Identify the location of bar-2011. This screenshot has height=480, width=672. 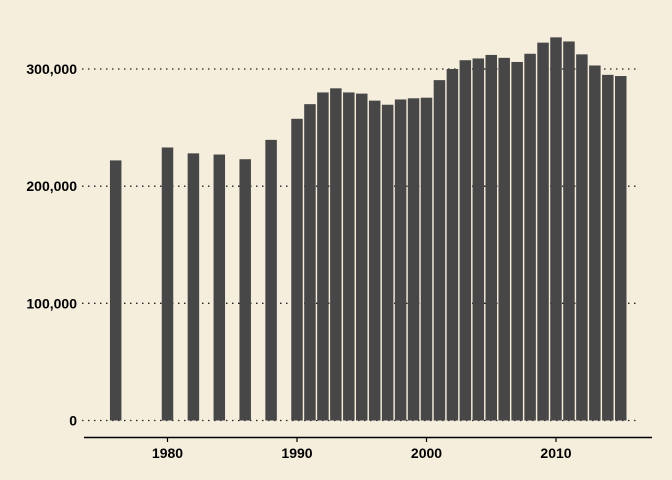
(569, 231).